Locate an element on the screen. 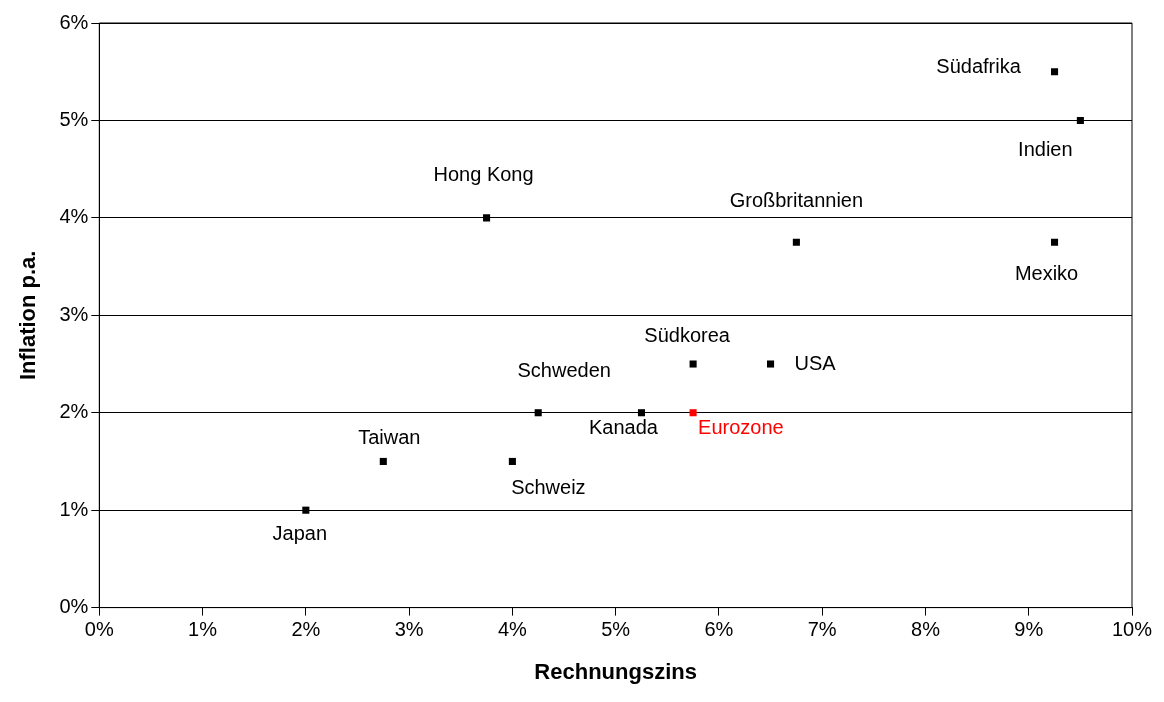 The width and height of the screenshot is (1164, 702). series-label: Südafrika is located at coordinates (979, 66).